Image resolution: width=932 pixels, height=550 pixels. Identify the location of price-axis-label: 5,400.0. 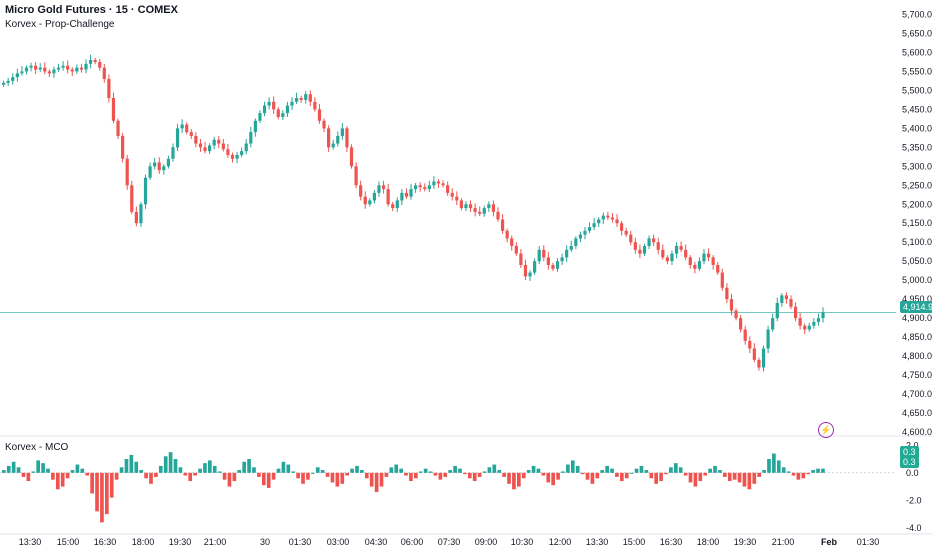
(917, 128).